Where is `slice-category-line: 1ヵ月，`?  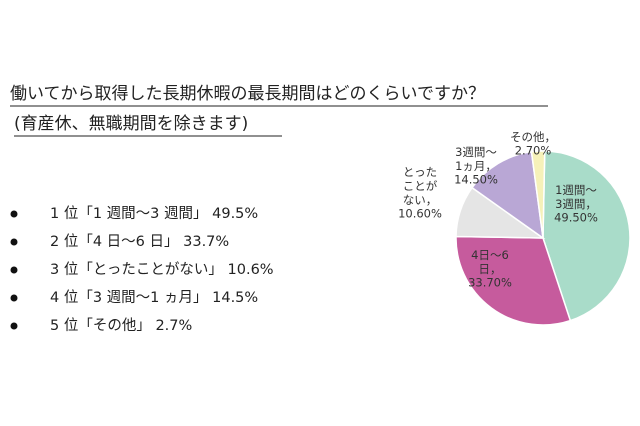 slice-category-line: 1ヵ月， is located at coordinates (476, 166).